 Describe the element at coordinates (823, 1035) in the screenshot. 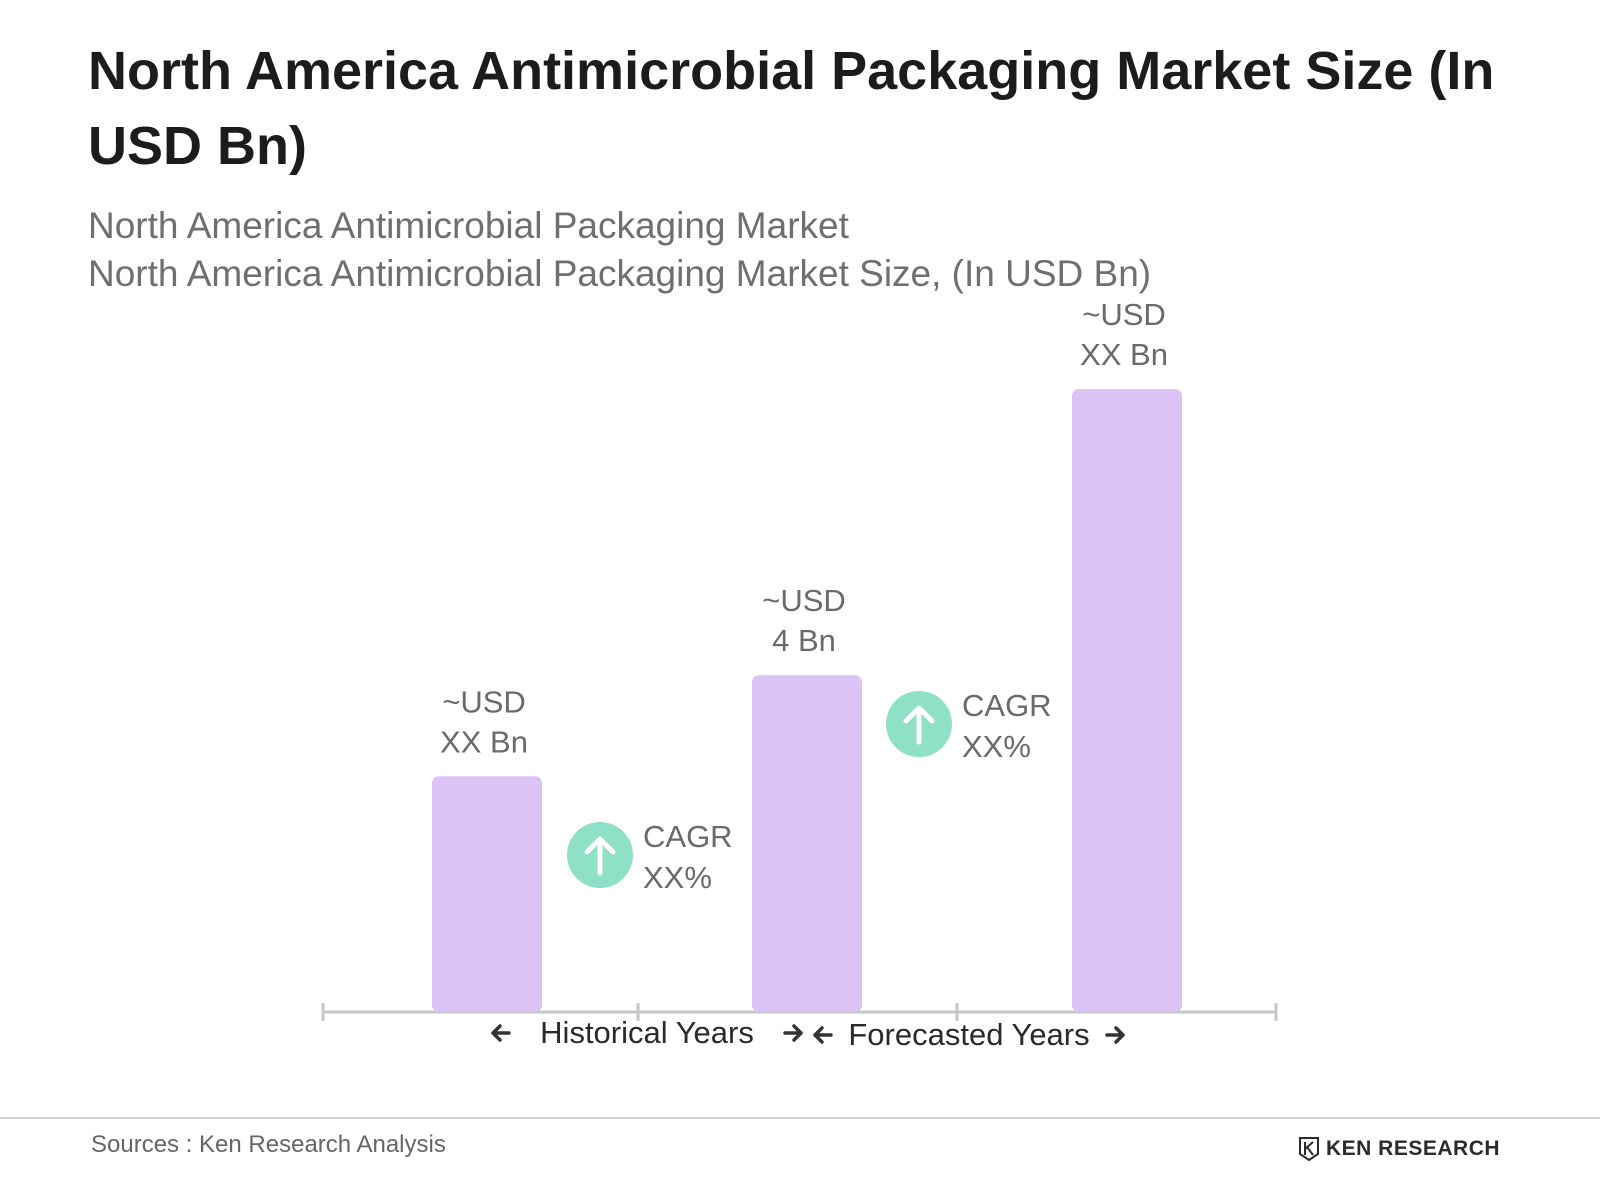

I see `period-2-left-arrow-icon` at that location.